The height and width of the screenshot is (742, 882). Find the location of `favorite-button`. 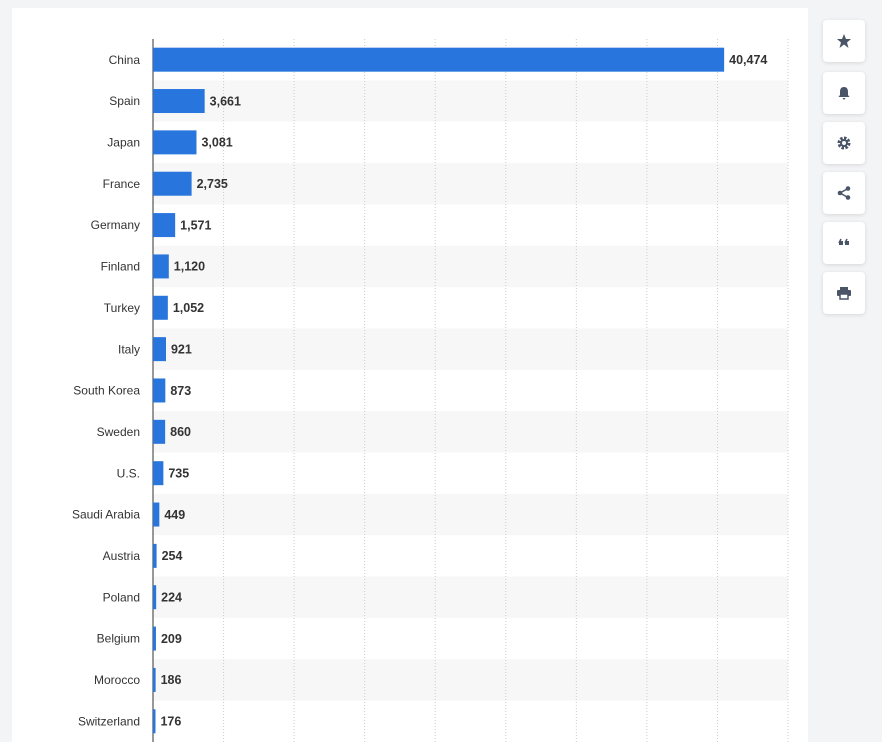

favorite-button is located at coordinates (844, 41).